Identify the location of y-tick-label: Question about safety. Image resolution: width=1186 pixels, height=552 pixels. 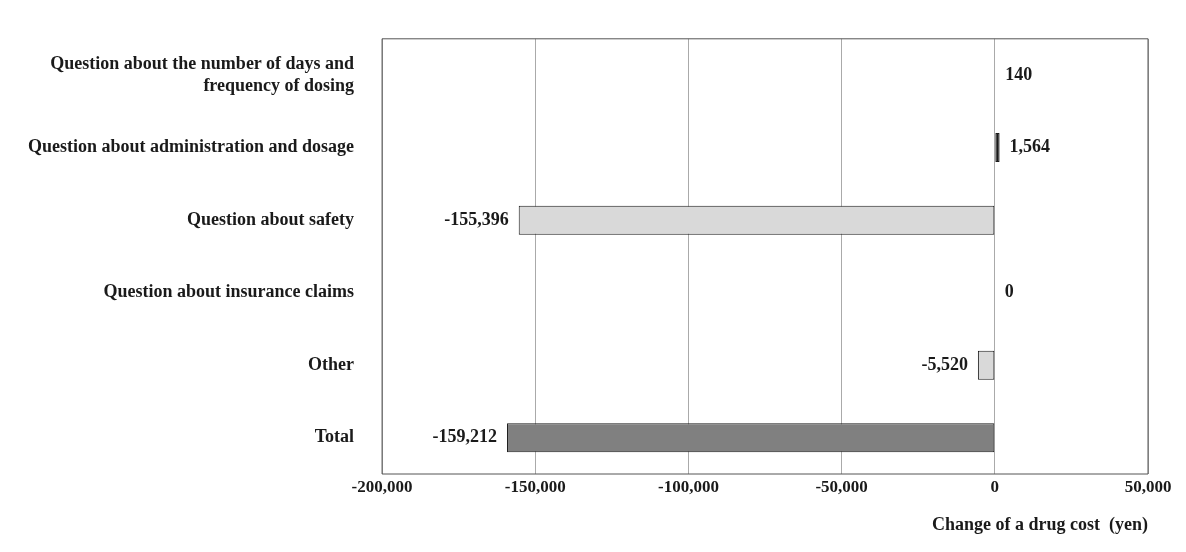
(271, 218).